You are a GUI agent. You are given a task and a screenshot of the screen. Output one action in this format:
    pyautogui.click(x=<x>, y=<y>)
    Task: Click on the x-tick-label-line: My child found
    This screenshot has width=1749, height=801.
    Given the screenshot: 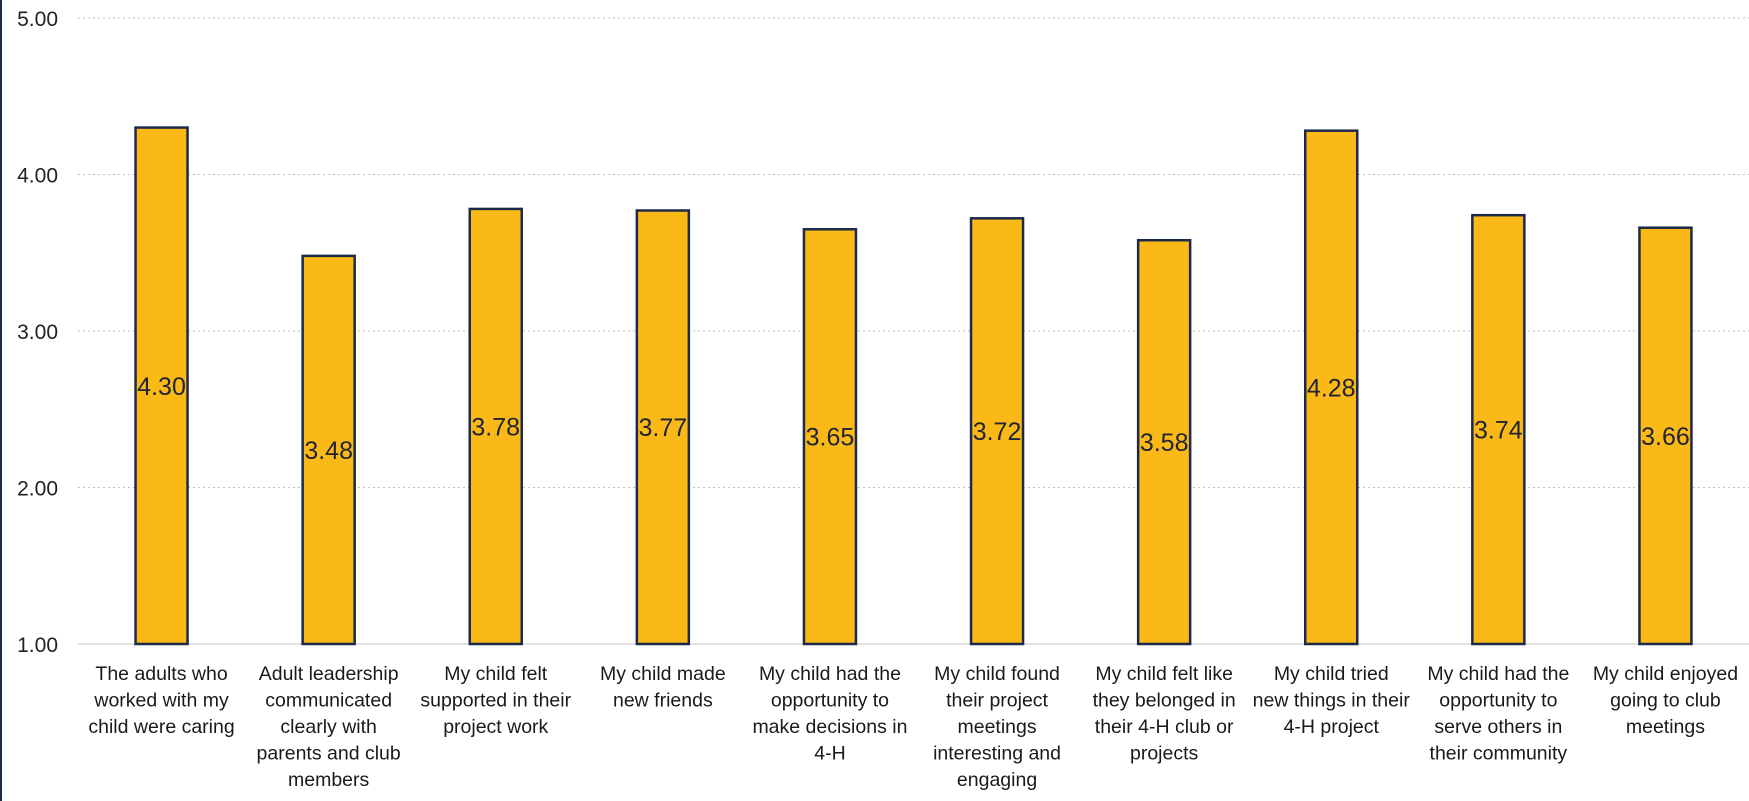 What is the action you would take?
    pyautogui.click(x=997, y=674)
    